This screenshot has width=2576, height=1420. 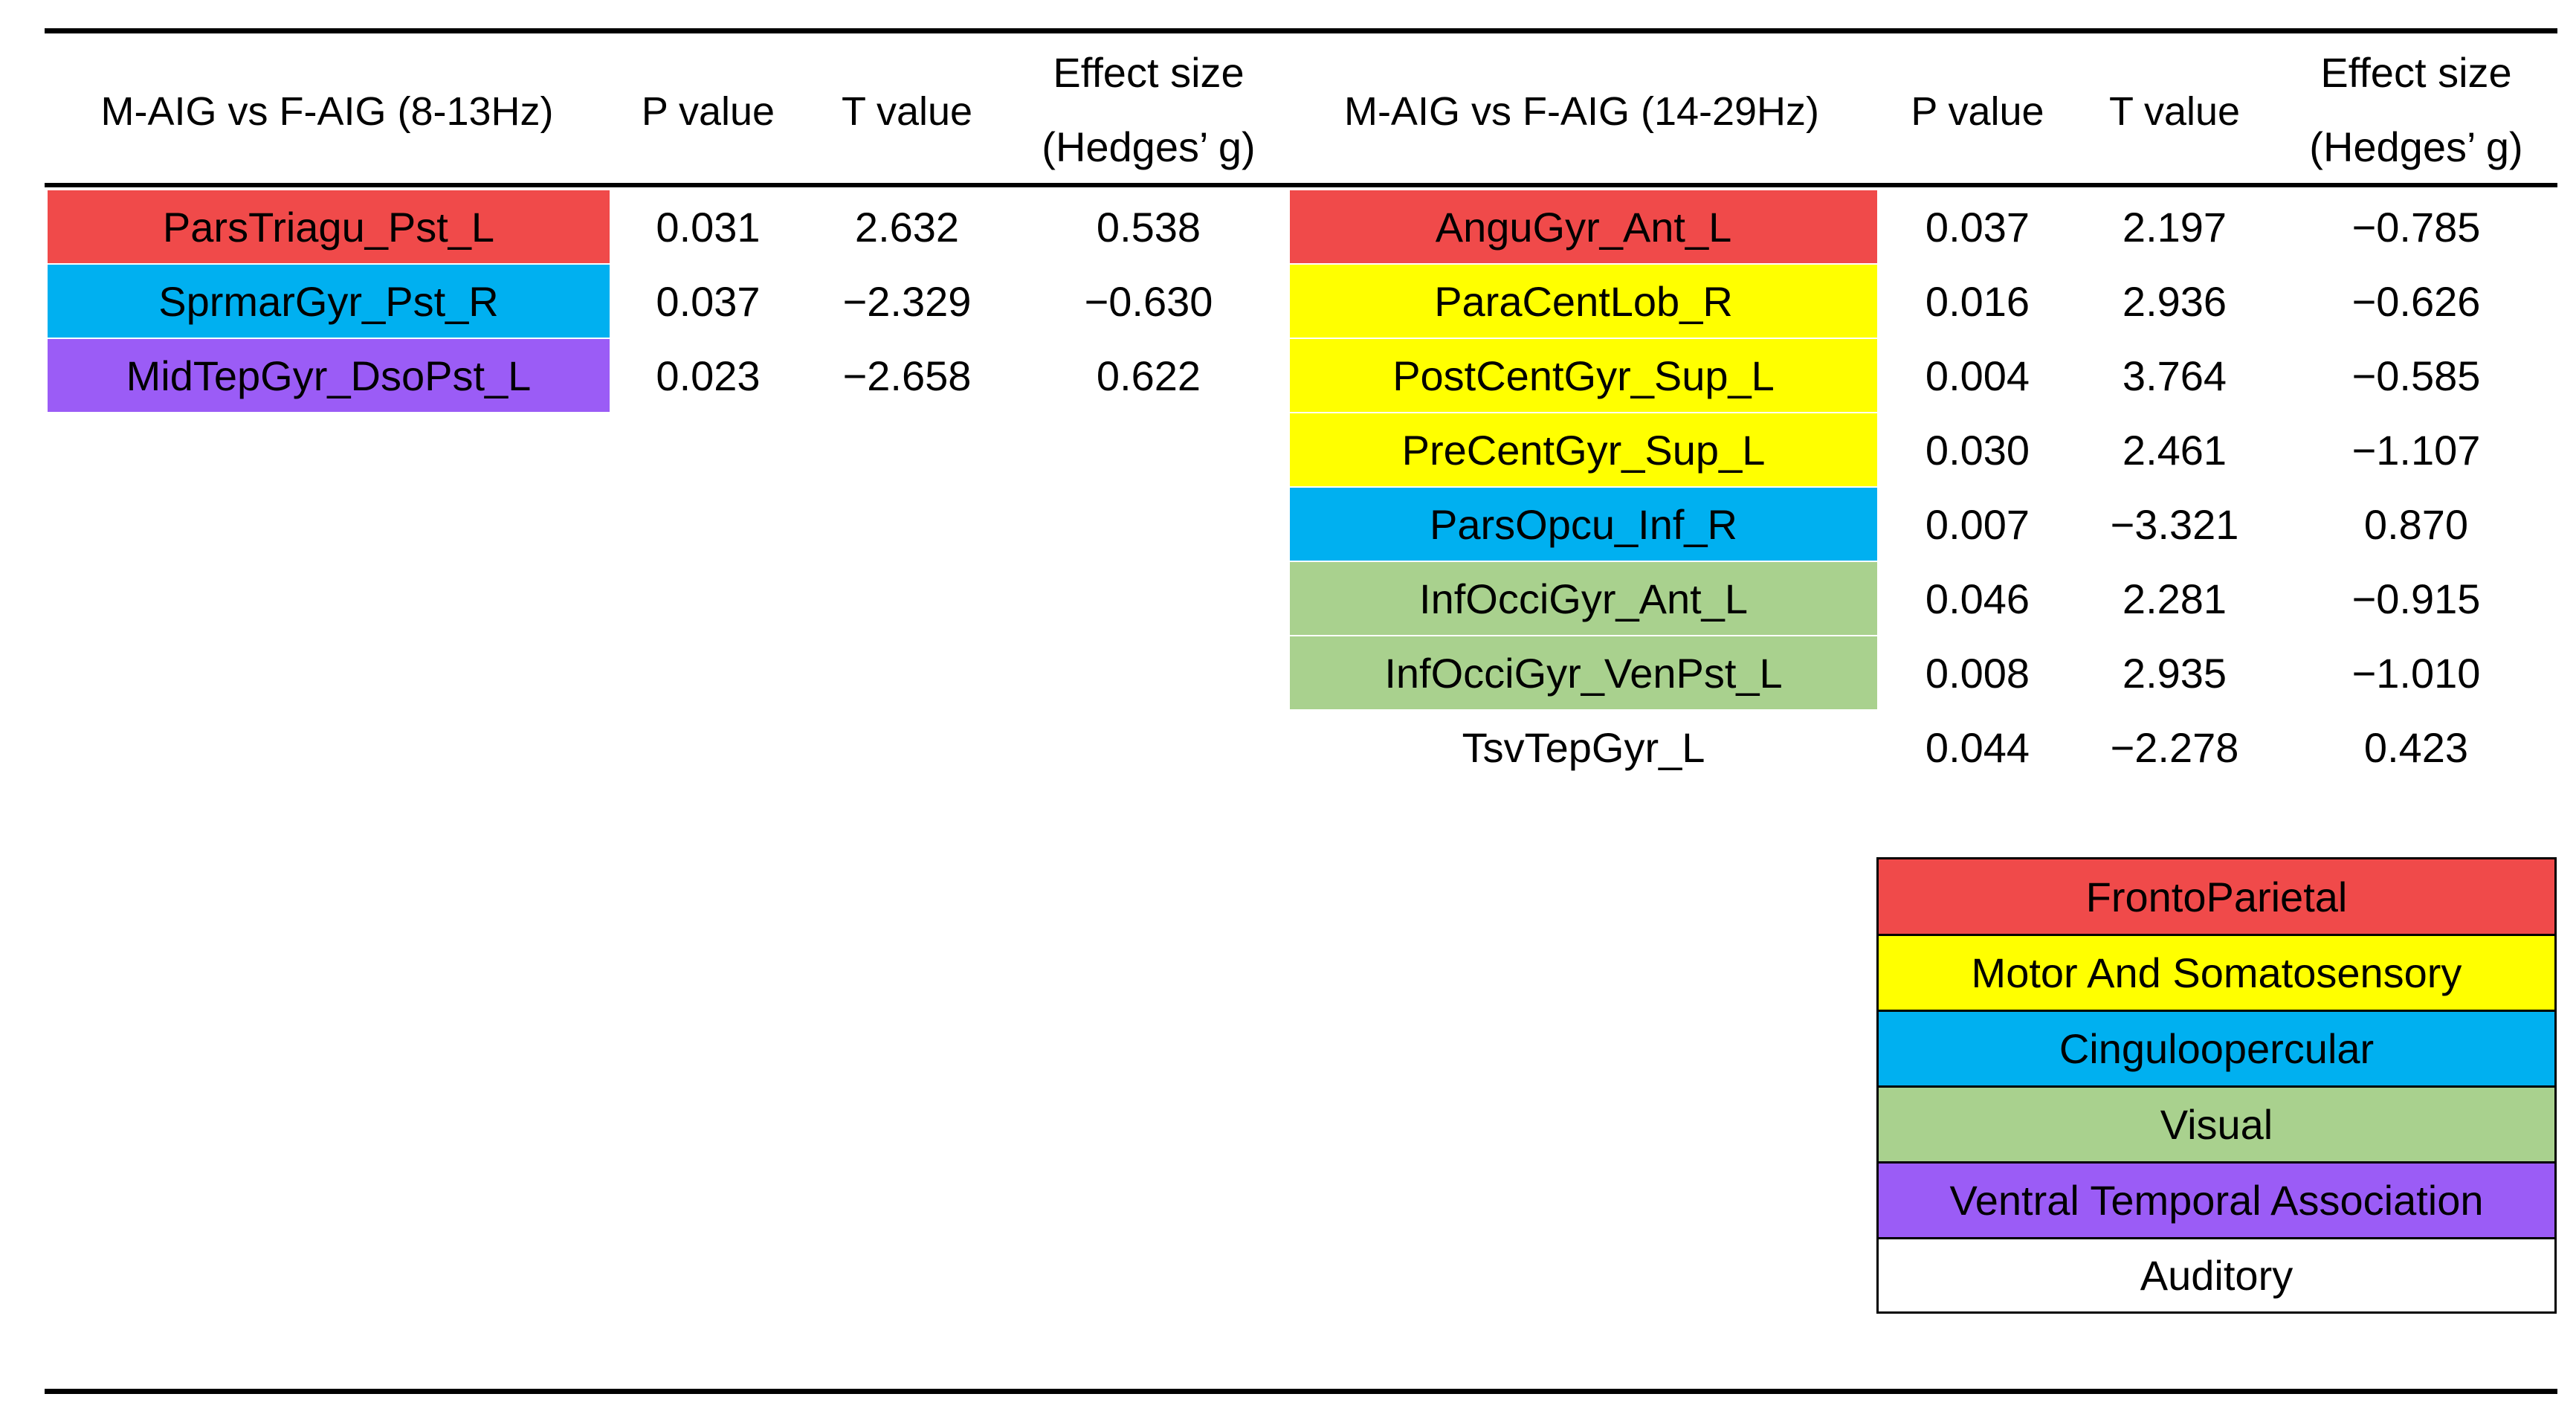 I want to click on legend-motor-somatosensory: Motor And Somatosensory, so click(x=2216, y=974).